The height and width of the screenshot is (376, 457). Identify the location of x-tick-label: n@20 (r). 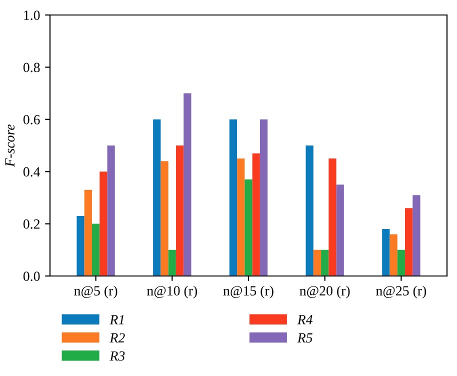
(325, 292).